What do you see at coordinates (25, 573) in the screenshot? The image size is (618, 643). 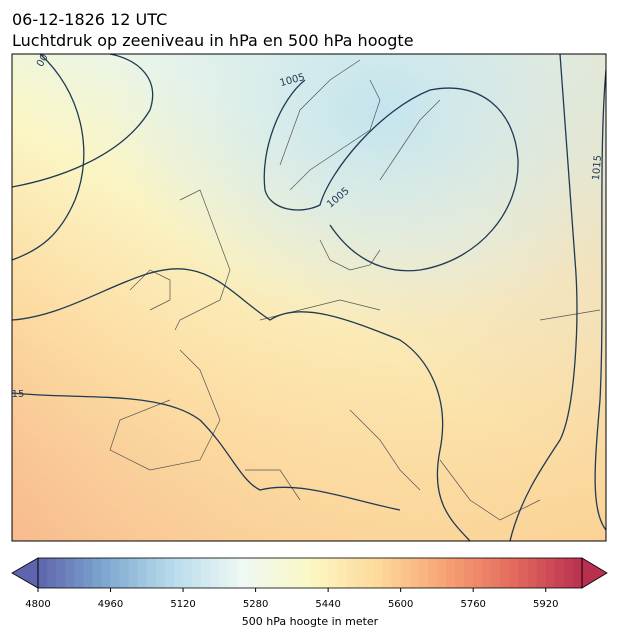 I see `colorbar-extend-low` at bounding box center [25, 573].